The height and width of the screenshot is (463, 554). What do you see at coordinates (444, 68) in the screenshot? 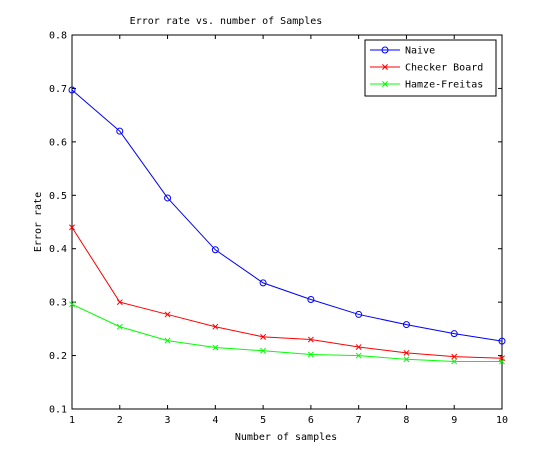
I see `legend-label: Checker Board` at bounding box center [444, 68].